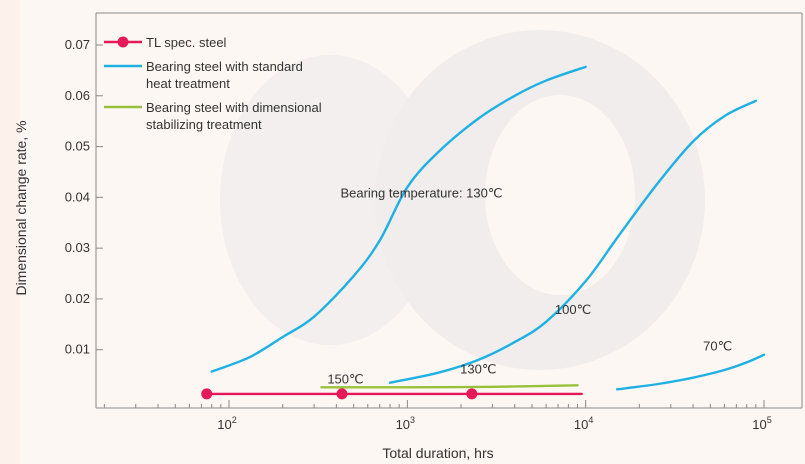  I want to click on x-tick-label: 10⁴, so click(583, 423).